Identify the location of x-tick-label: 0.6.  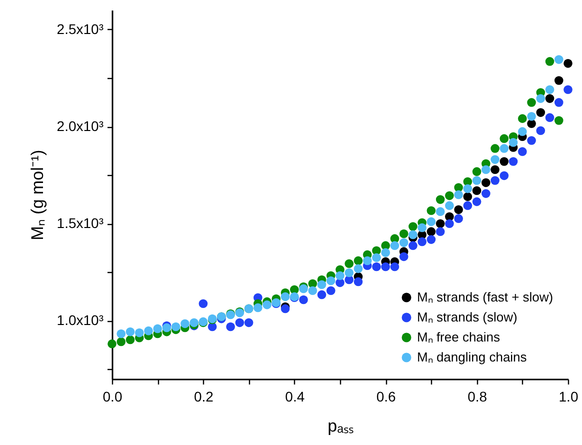
(386, 396).